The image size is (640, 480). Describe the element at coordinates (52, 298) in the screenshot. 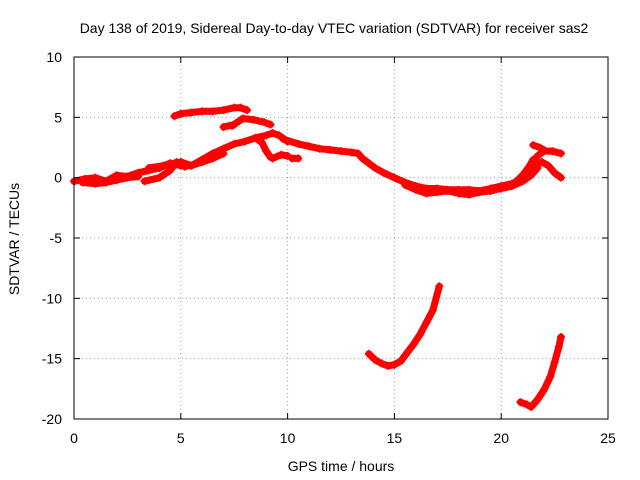

I see `y-tick-label: -10` at that location.